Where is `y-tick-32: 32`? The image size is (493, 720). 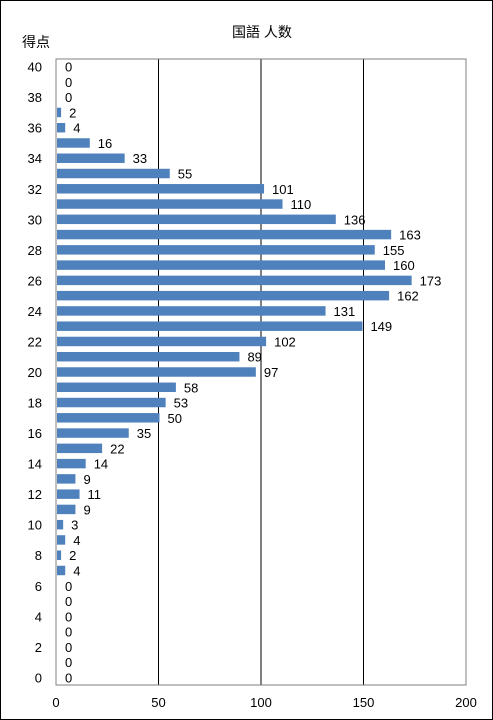 y-tick-32: 32 is located at coordinates (35, 189).